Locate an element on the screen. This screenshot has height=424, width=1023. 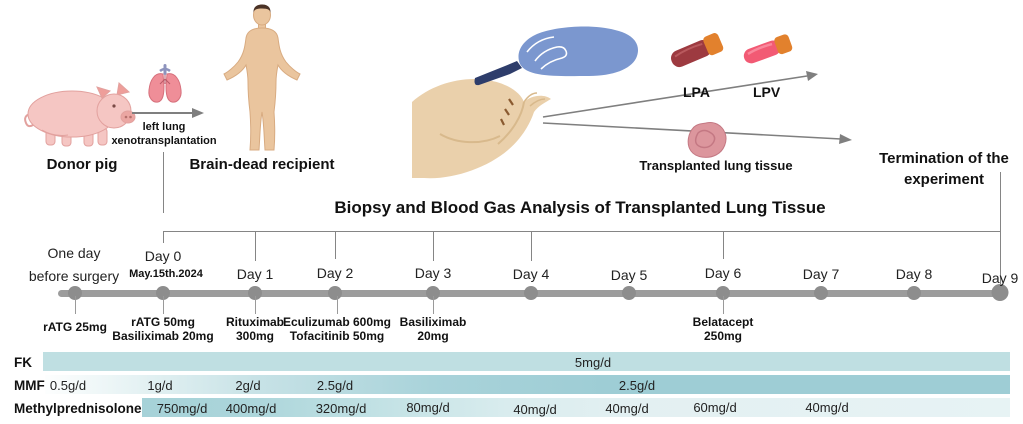
mp-value-1: 750mg/d is located at coordinates (182, 408).